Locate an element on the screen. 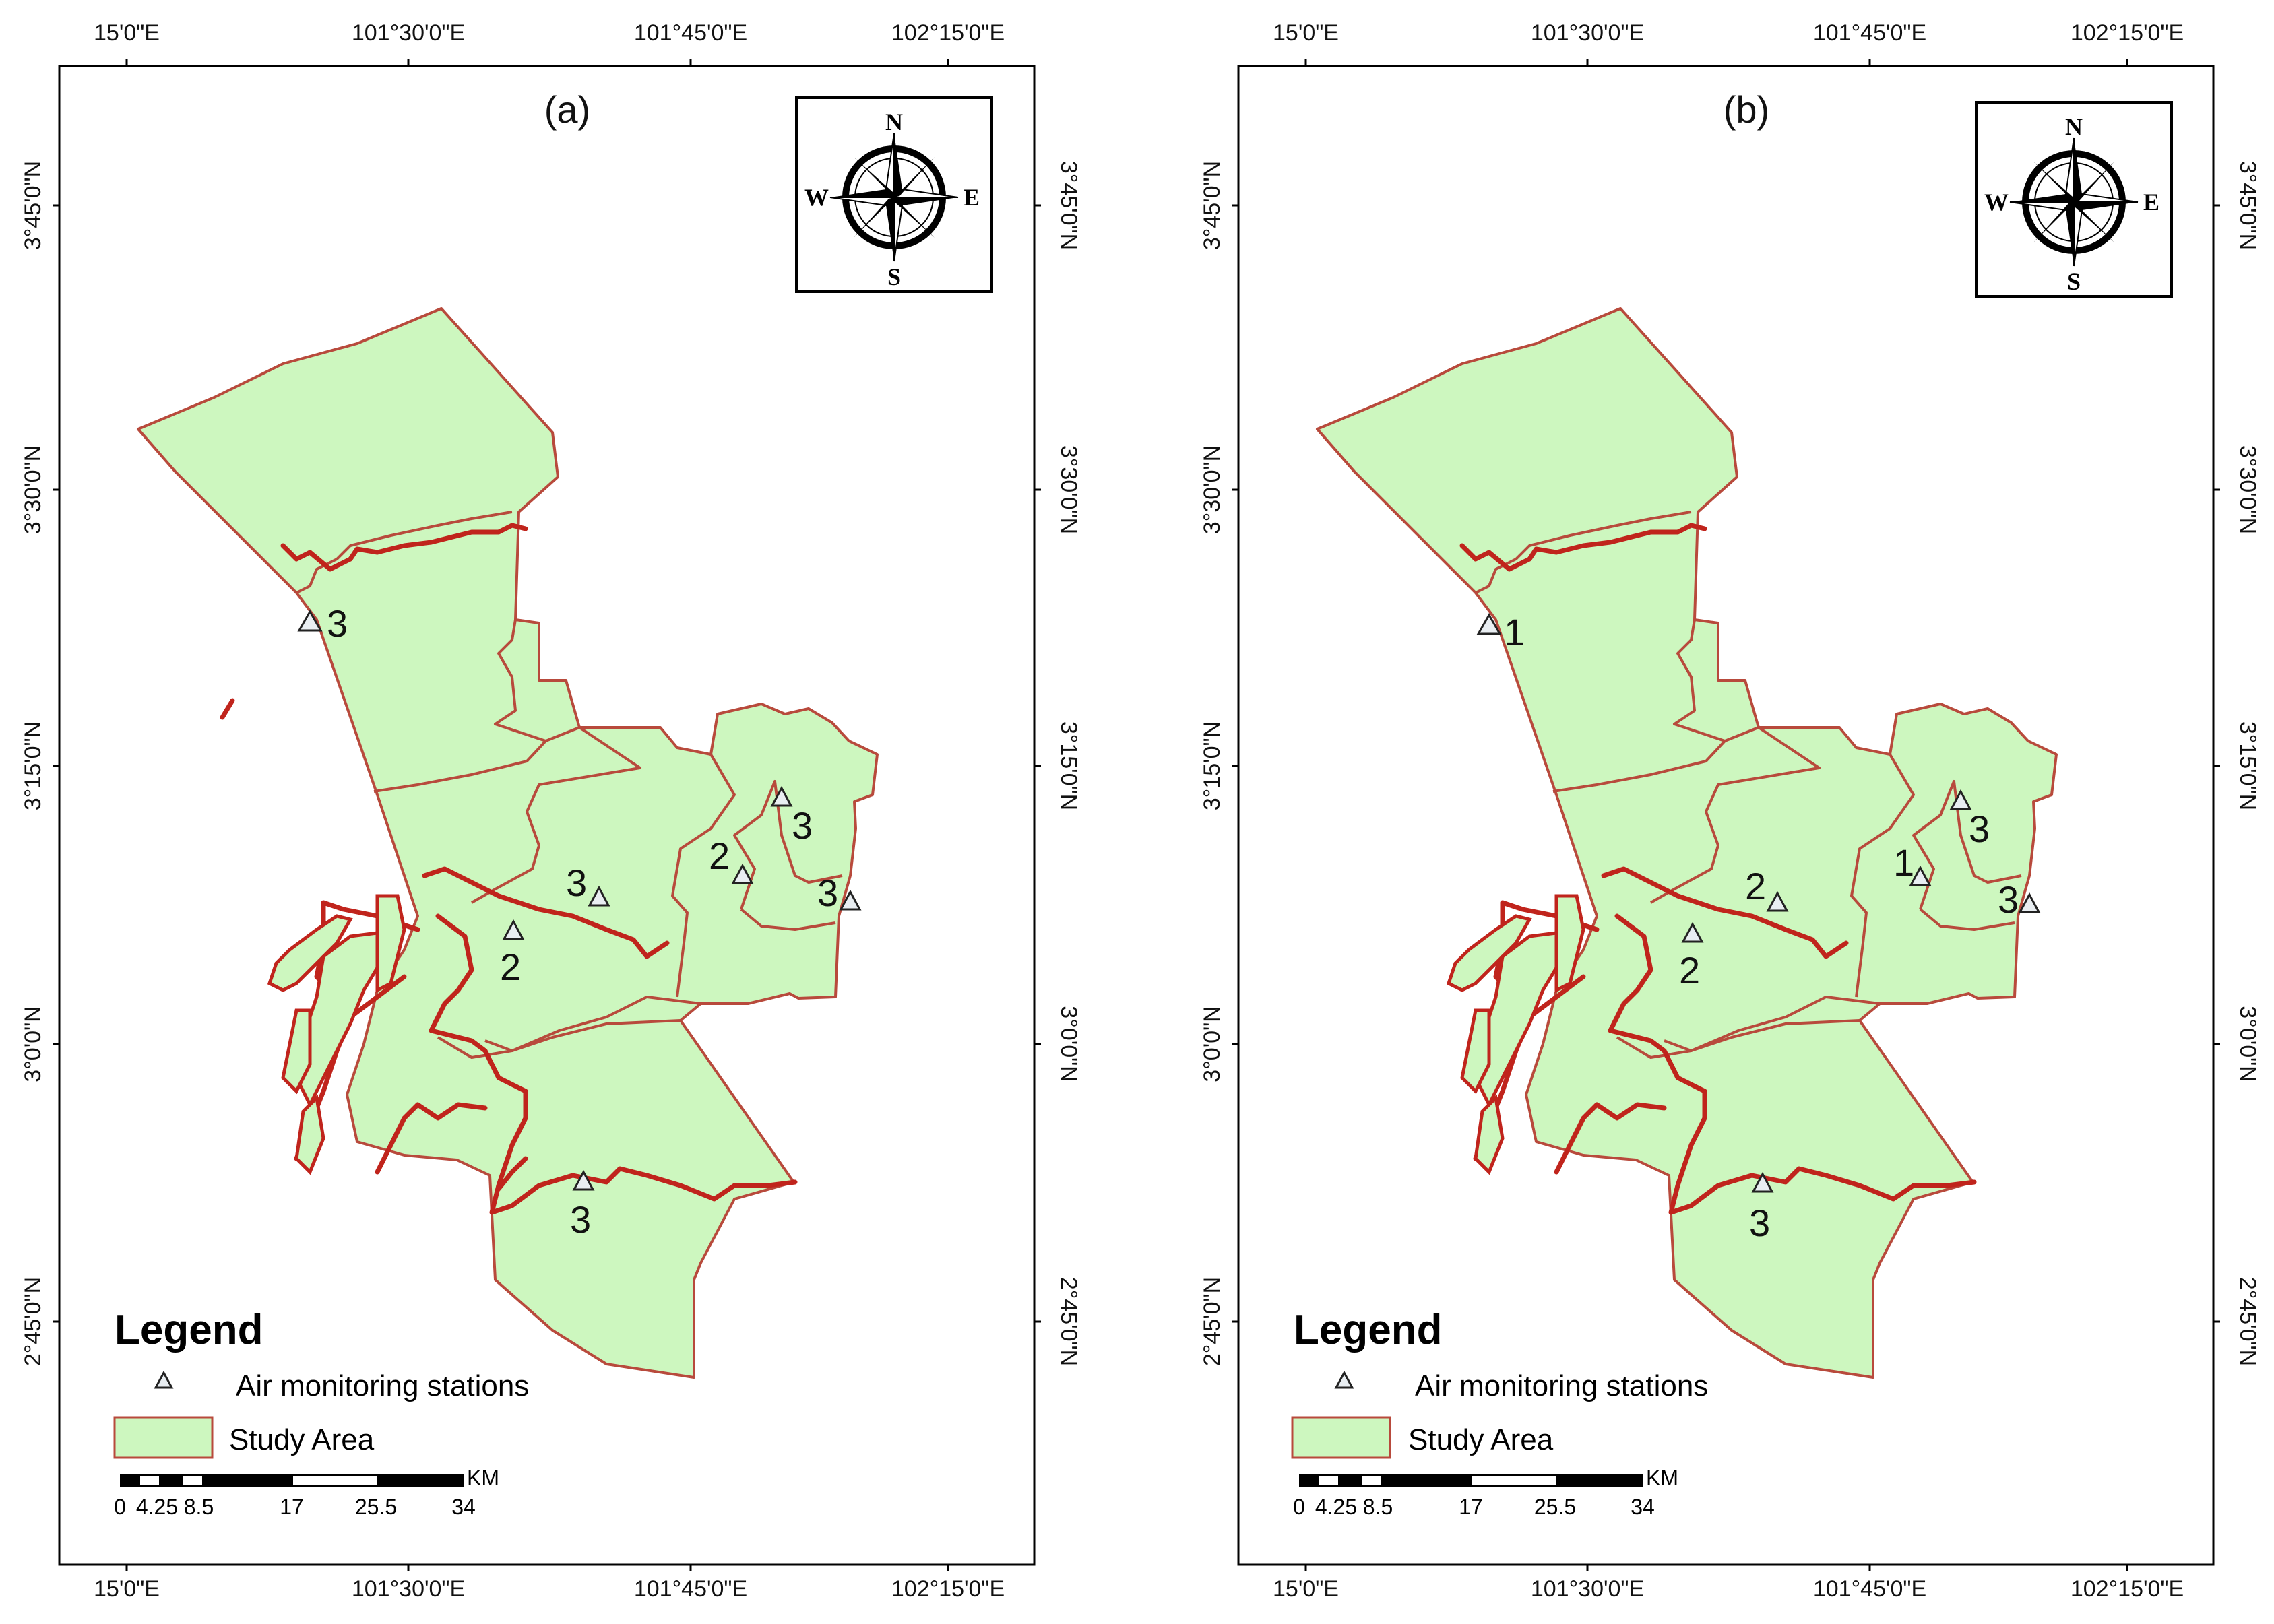  station-markers: 1 3 1 2 3 2 3 is located at coordinates (1758, 927).